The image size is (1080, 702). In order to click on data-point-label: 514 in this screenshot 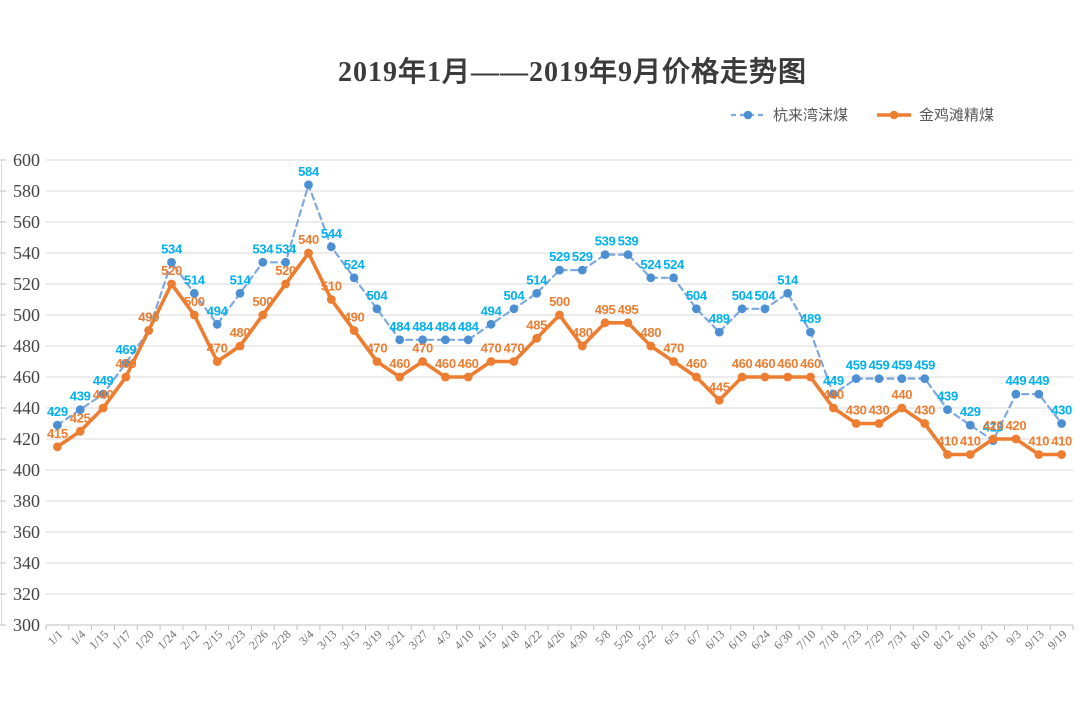, I will do `click(537, 279)`.